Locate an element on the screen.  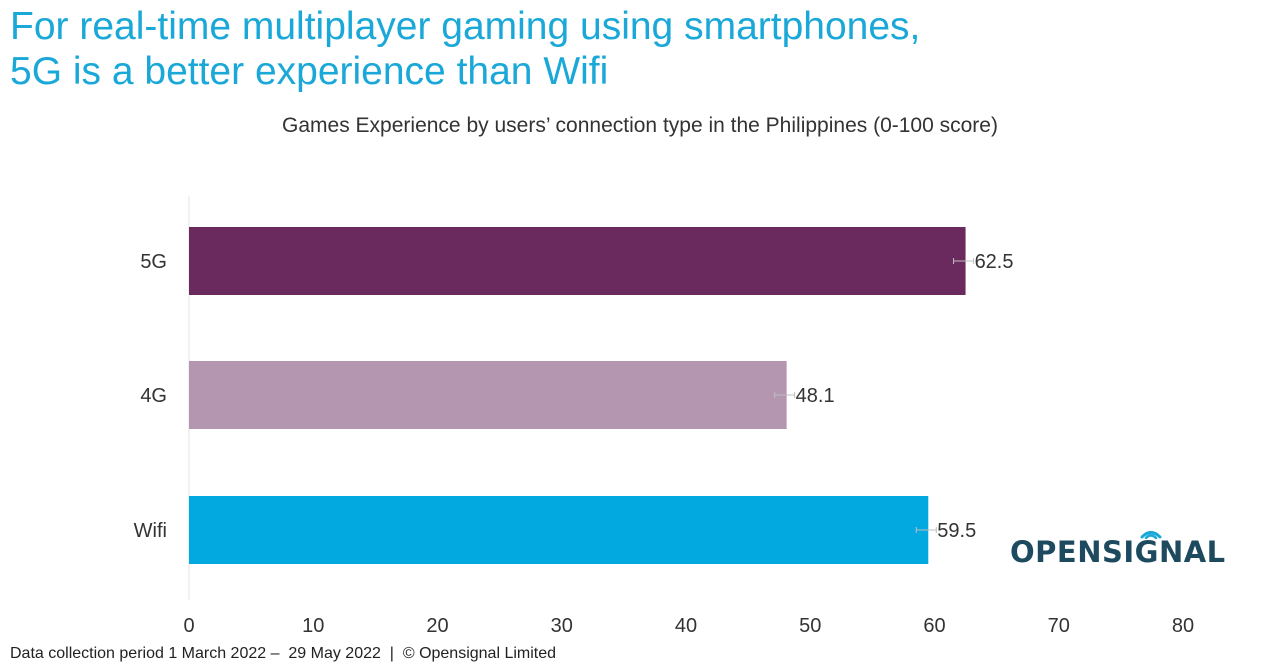
x-tick-label-40: 40 is located at coordinates (686, 626).